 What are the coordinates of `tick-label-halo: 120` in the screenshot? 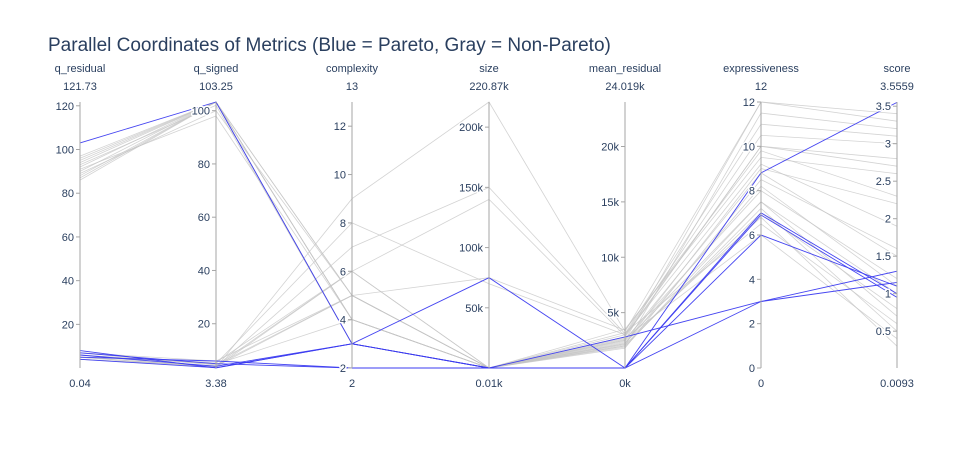 It's located at (65, 107).